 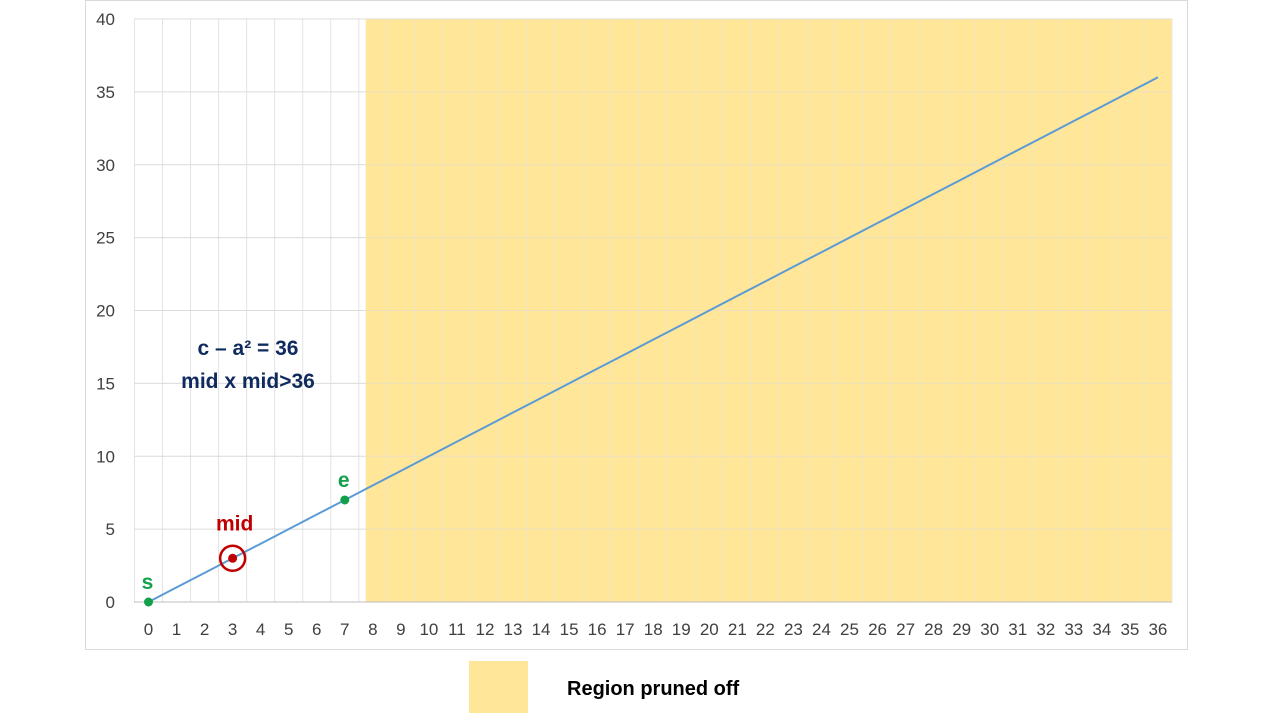 I want to click on y-tick-label: 25, so click(x=105, y=238).